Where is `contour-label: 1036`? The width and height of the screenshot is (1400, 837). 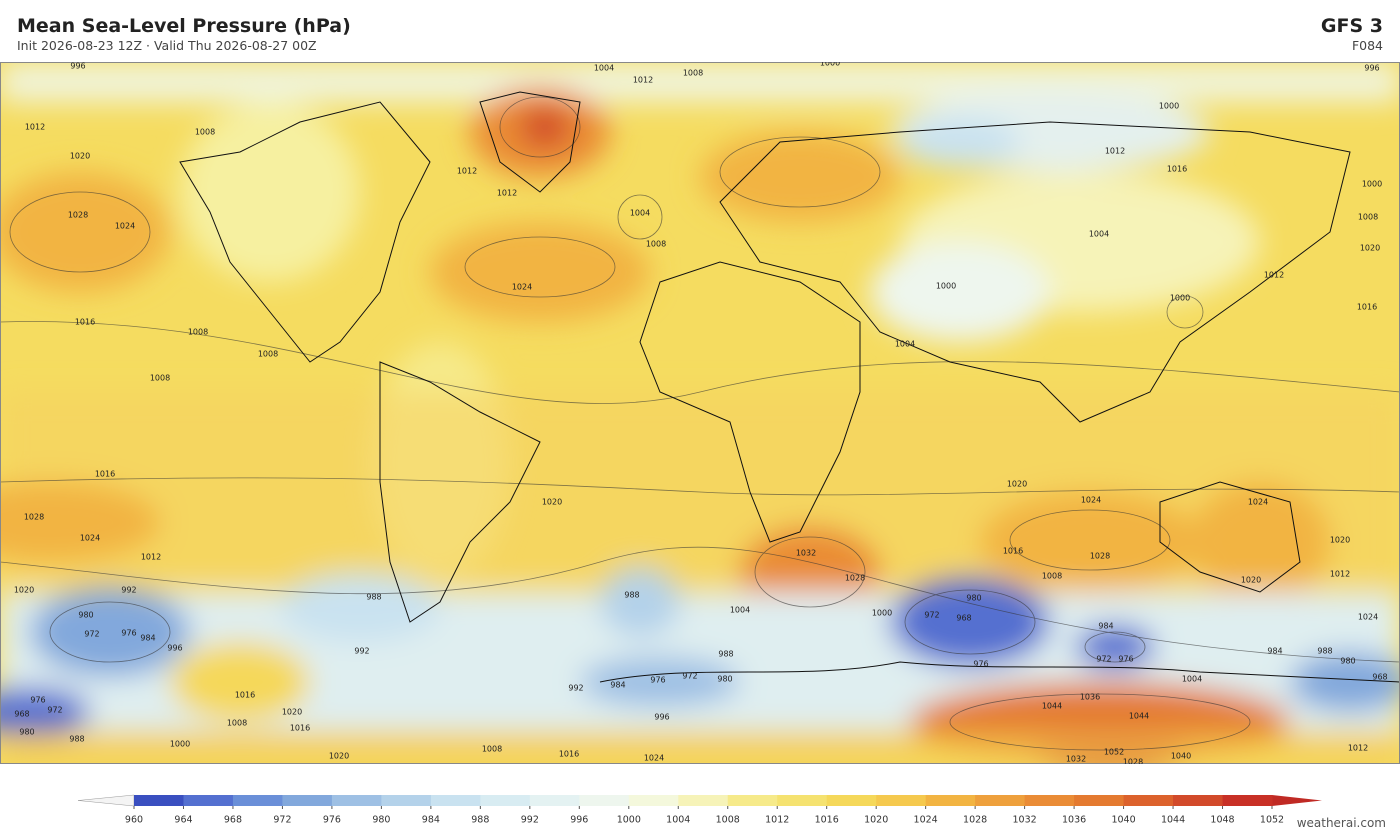
contour-label: 1036 is located at coordinates (1090, 697).